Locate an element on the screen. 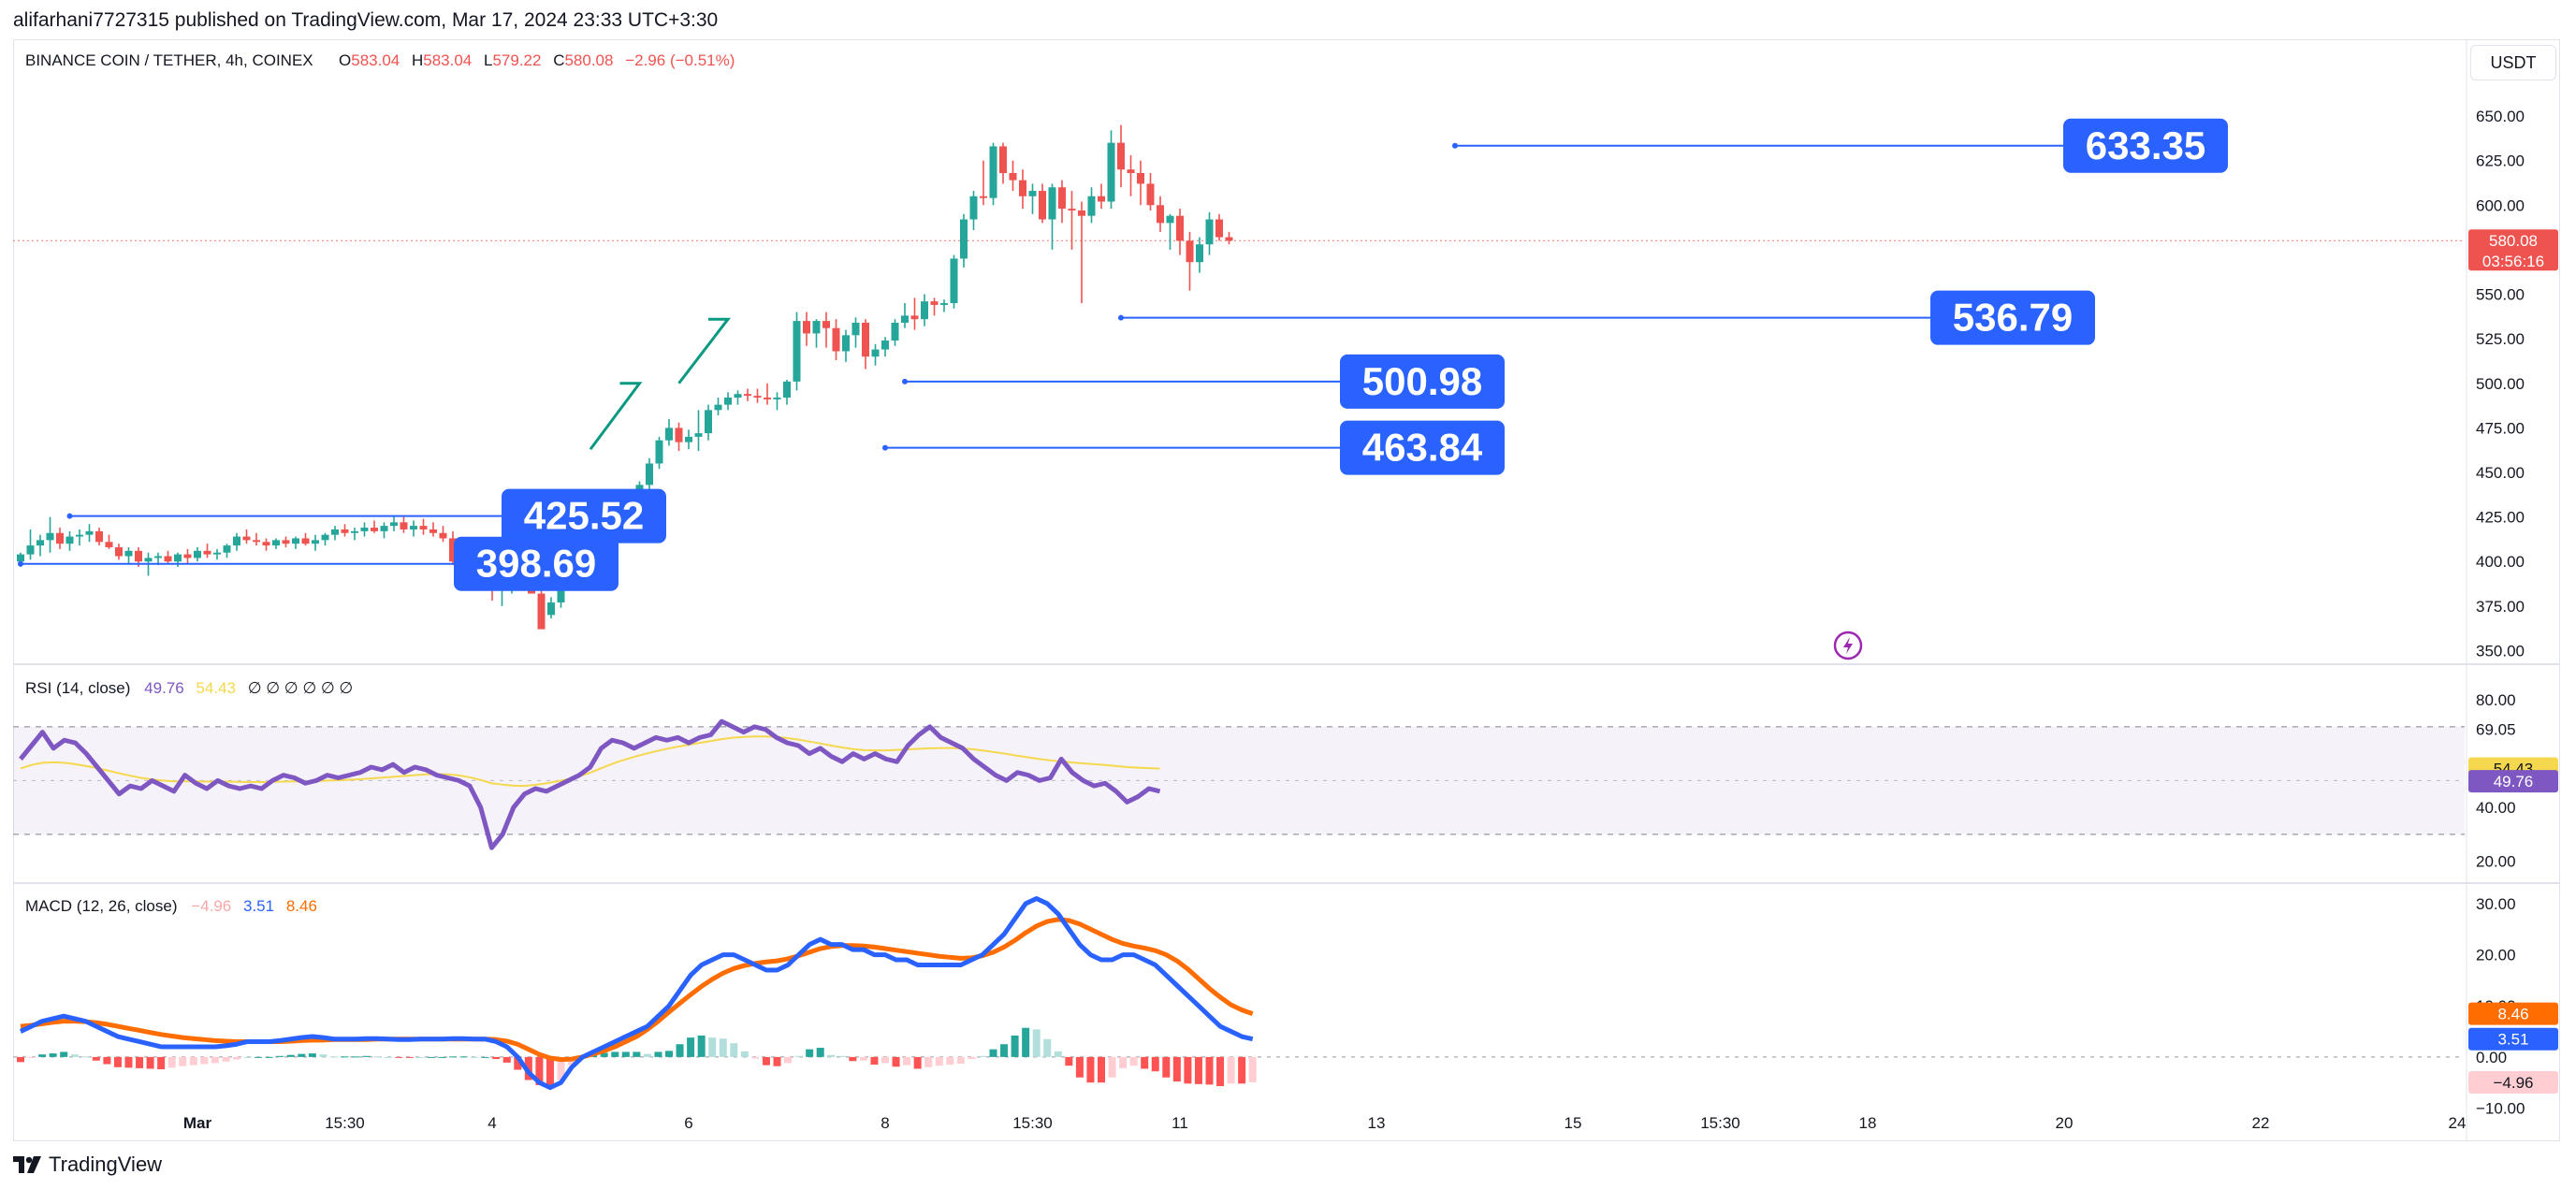 Image resolution: width=2576 pixels, height=1189 pixels. tradingview-footer: TradingView is located at coordinates (87, 1165).